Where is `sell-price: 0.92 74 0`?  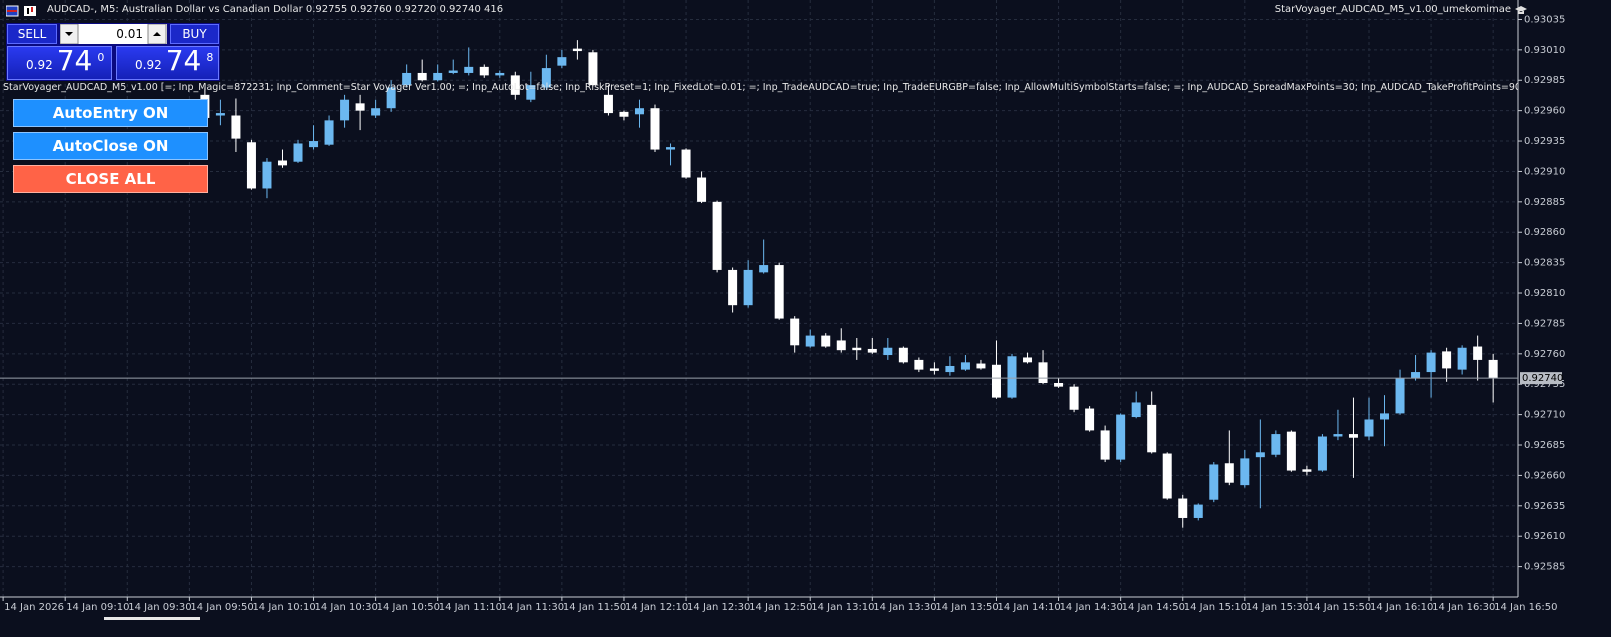 sell-price: 0.92 74 0 is located at coordinates (59, 63).